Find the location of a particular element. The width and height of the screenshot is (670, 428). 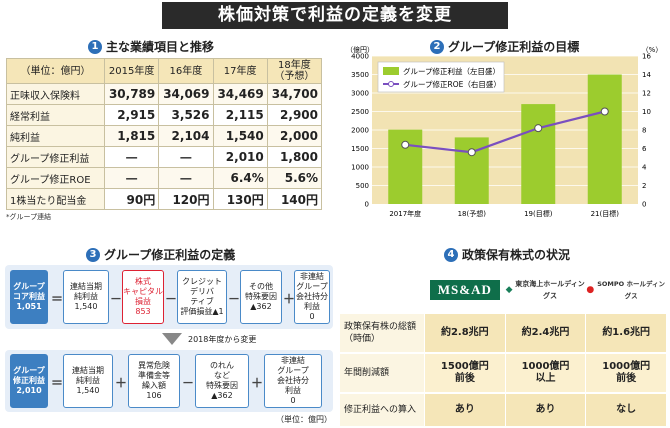

table-row: 1株当たり配当金 90円 120円 130円 140円 is located at coordinates (164, 199).